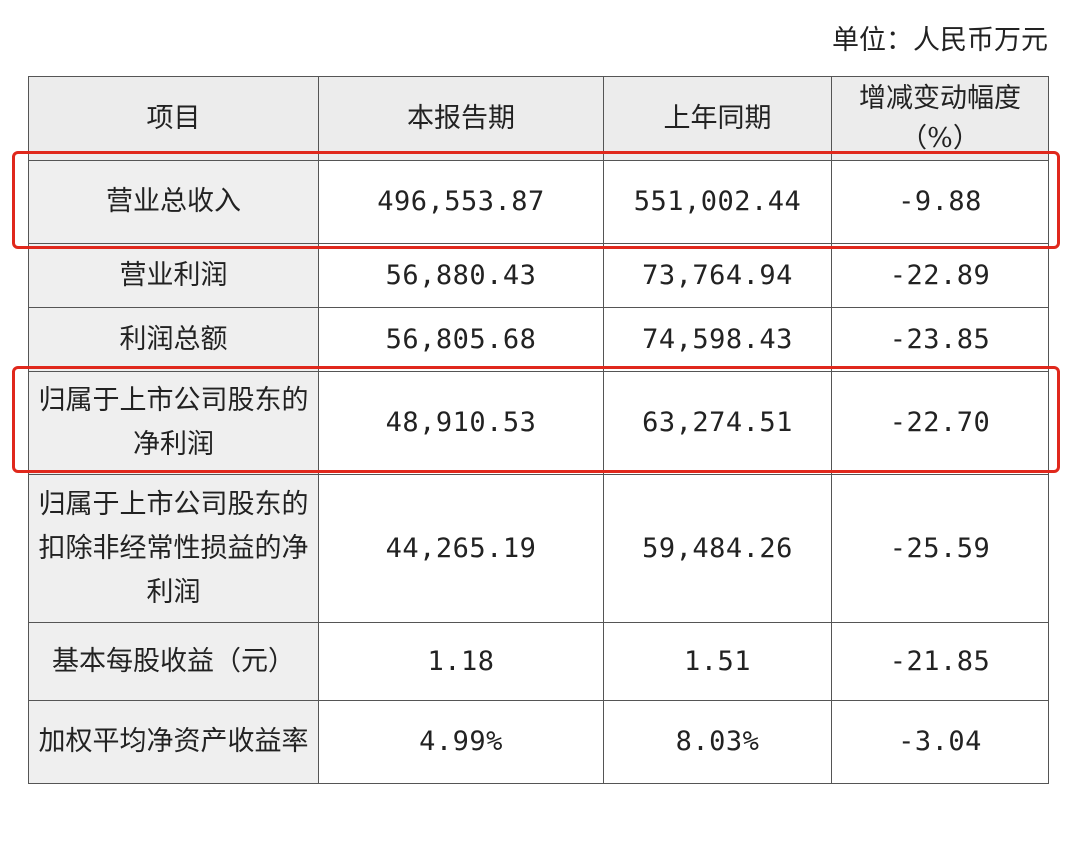 Image resolution: width=1080 pixels, height=867 pixels. I want to click on row-prior: 73,764.94, so click(717, 275).